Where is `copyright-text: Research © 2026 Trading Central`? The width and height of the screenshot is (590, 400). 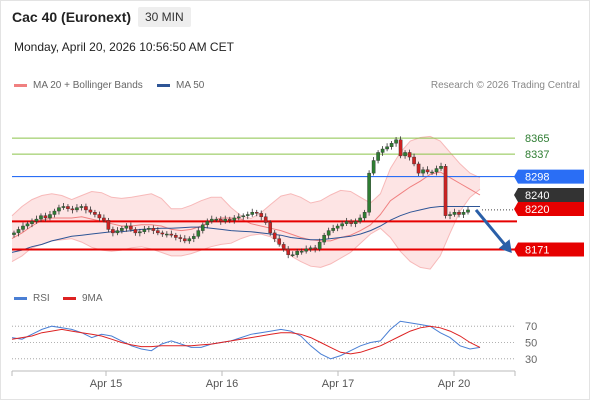 copyright-text: Research © 2026 Trading Central is located at coordinates (505, 85).